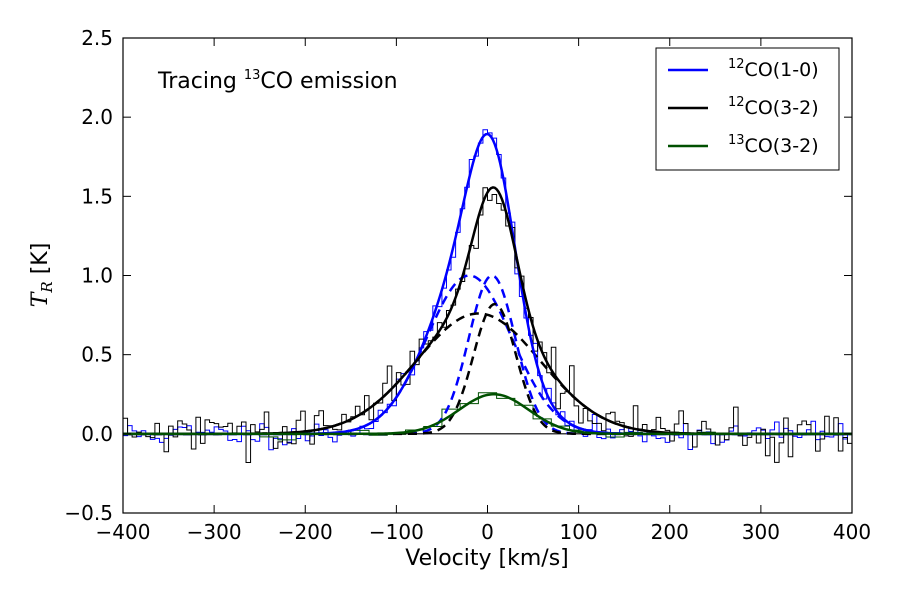 Image resolution: width=900 pixels, height=600 pixels. I want to click on fit-curve, so click(487, 414).